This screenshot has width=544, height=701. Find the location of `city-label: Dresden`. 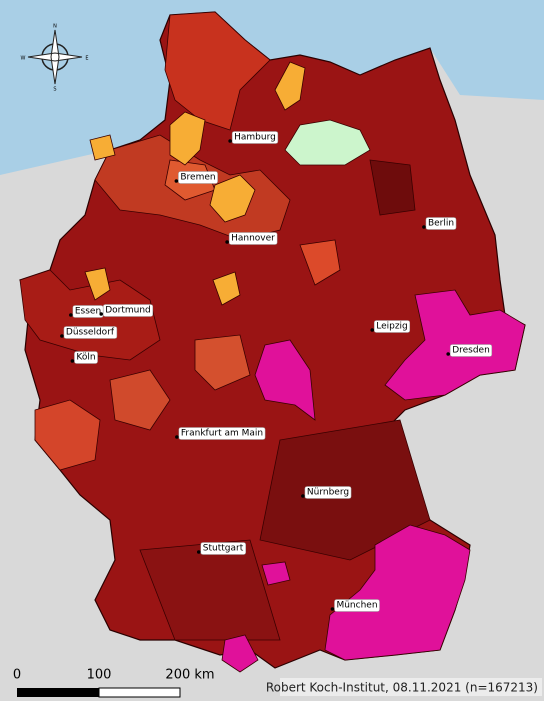

city-label: Dresden is located at coordinates (471, 351).